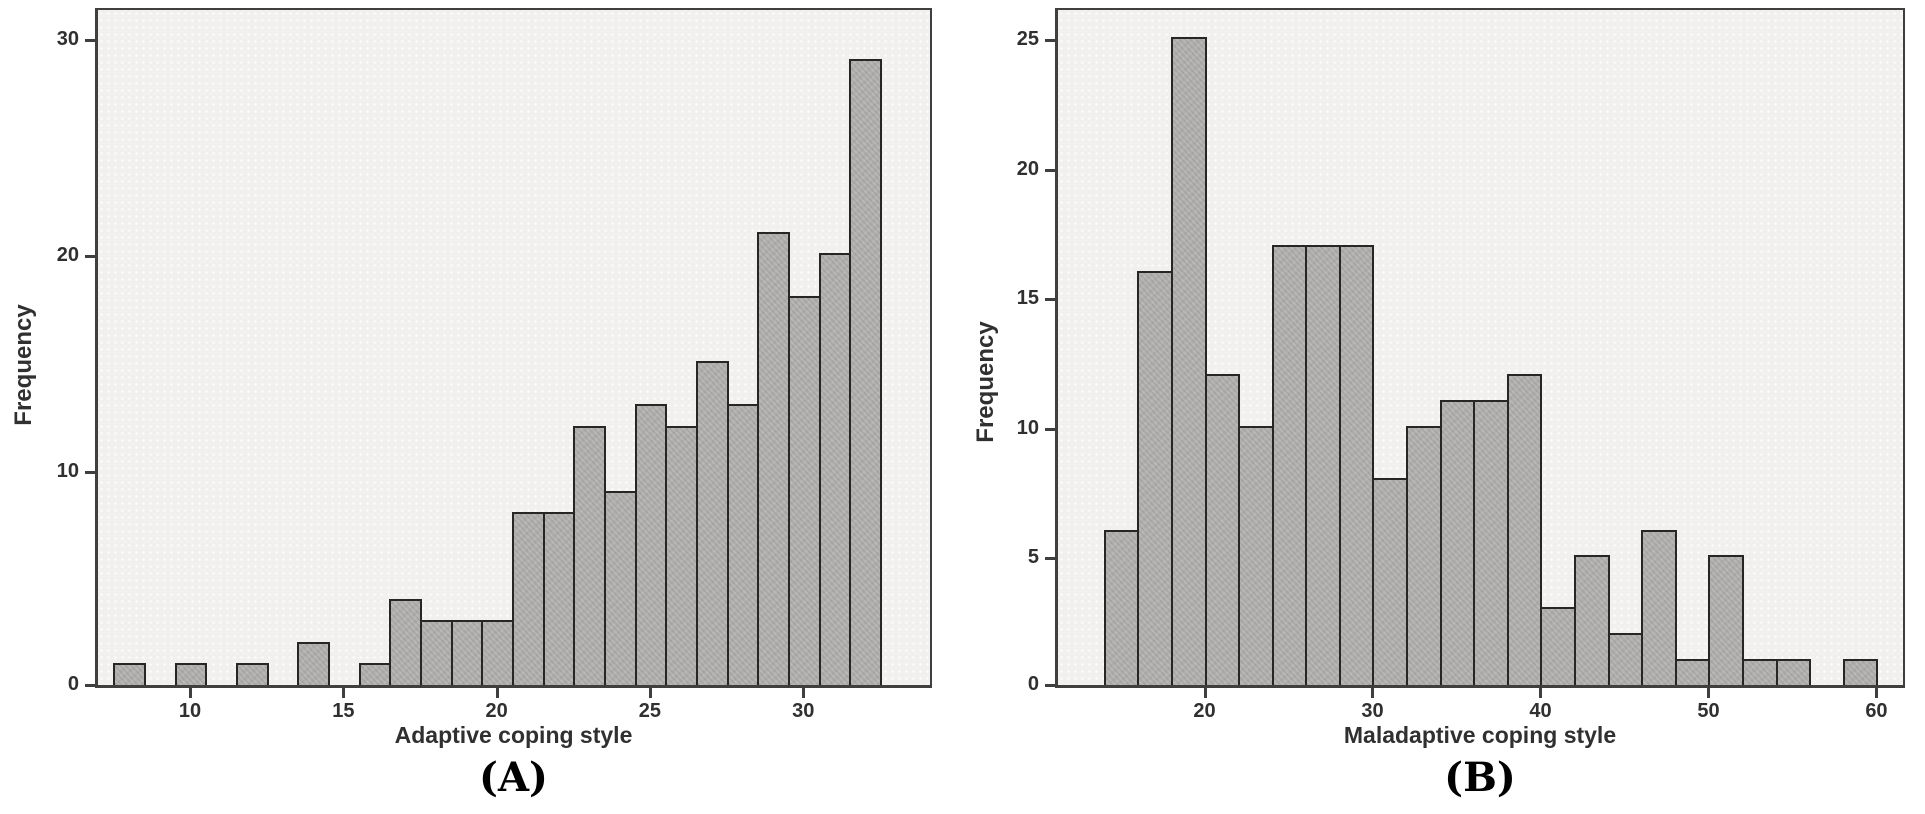  I want to click on x-tick-label: 40, so click(1540, 711).